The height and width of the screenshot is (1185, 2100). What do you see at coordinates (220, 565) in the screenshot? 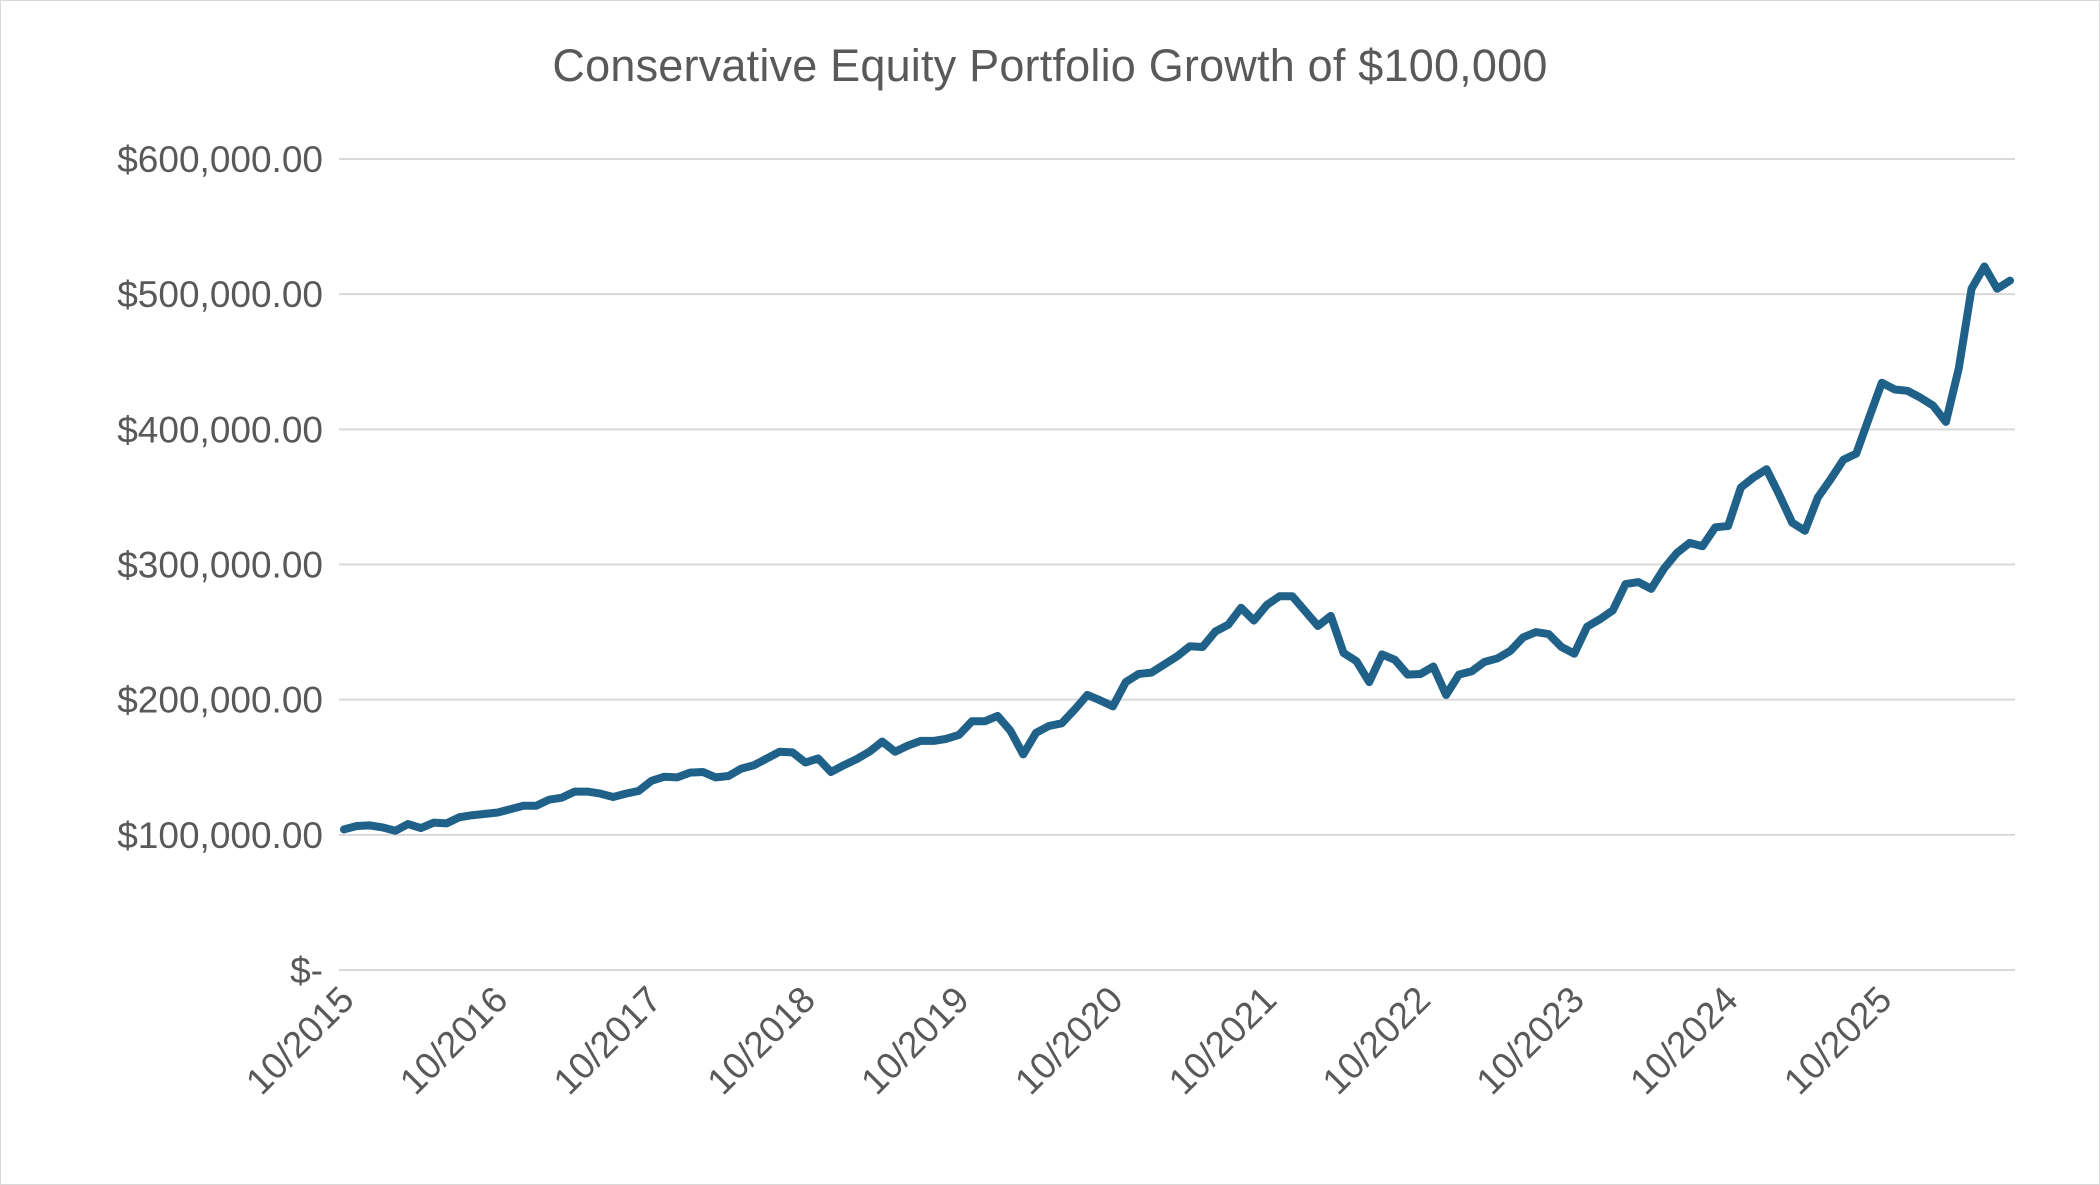
I see `y-tick-label: $300,000.00` at bounding box center [220, 565].